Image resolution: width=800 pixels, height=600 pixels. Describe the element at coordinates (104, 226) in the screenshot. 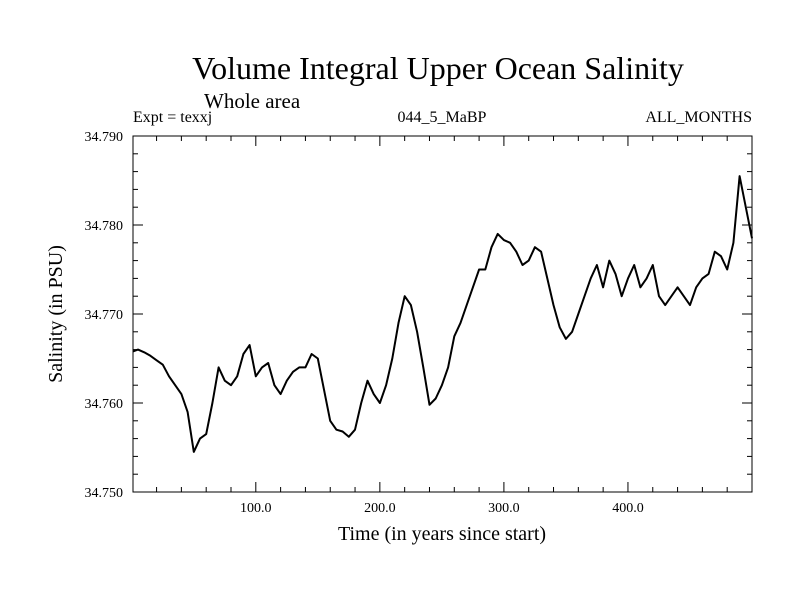

I see `y-tick-label: 34.780` at that location.